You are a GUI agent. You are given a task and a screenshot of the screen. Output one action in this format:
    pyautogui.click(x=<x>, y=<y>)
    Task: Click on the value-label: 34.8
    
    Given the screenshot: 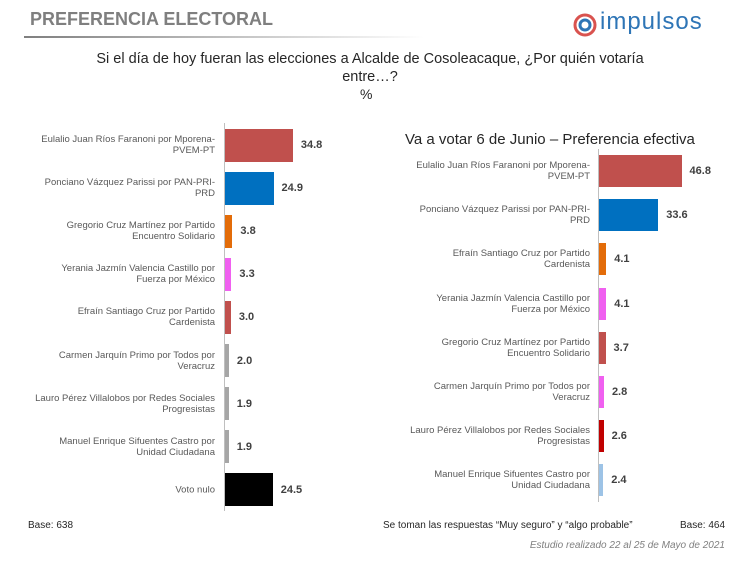 What is the action you would take?
    pyautogui.click(x=311, y=145)
    